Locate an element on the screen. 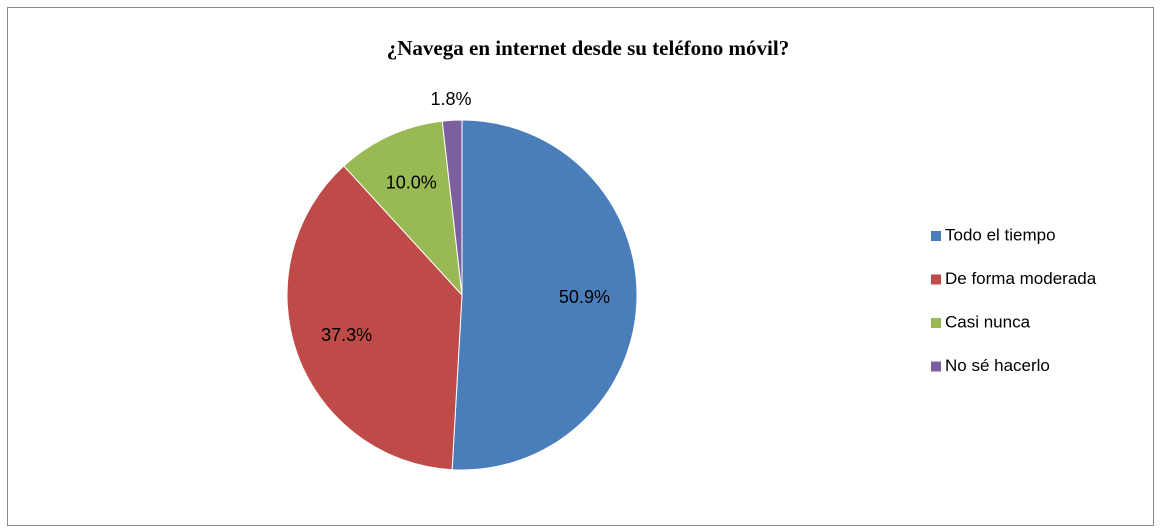  legend-label: Todo el tiempo is located at coordinates (1000, 234).